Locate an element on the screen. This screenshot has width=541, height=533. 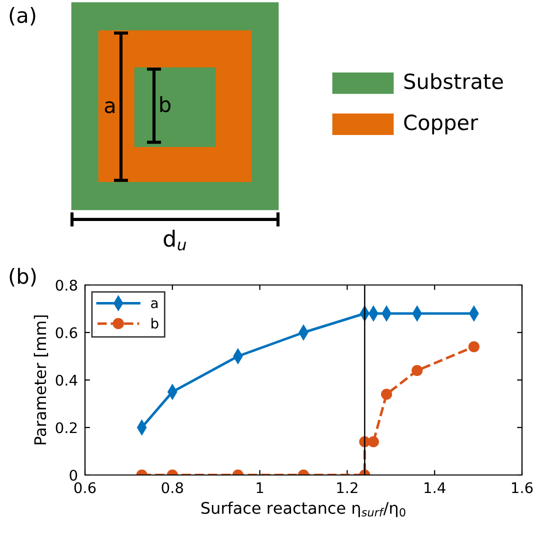
category-label: Copper is located at coordinates (441, 124).